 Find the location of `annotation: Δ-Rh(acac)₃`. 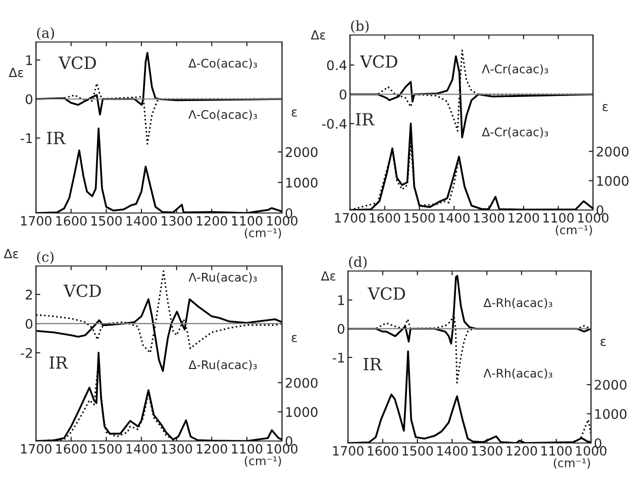

annotation: Δ-Rh(acac)₃ is located at coordinates (517, 303).